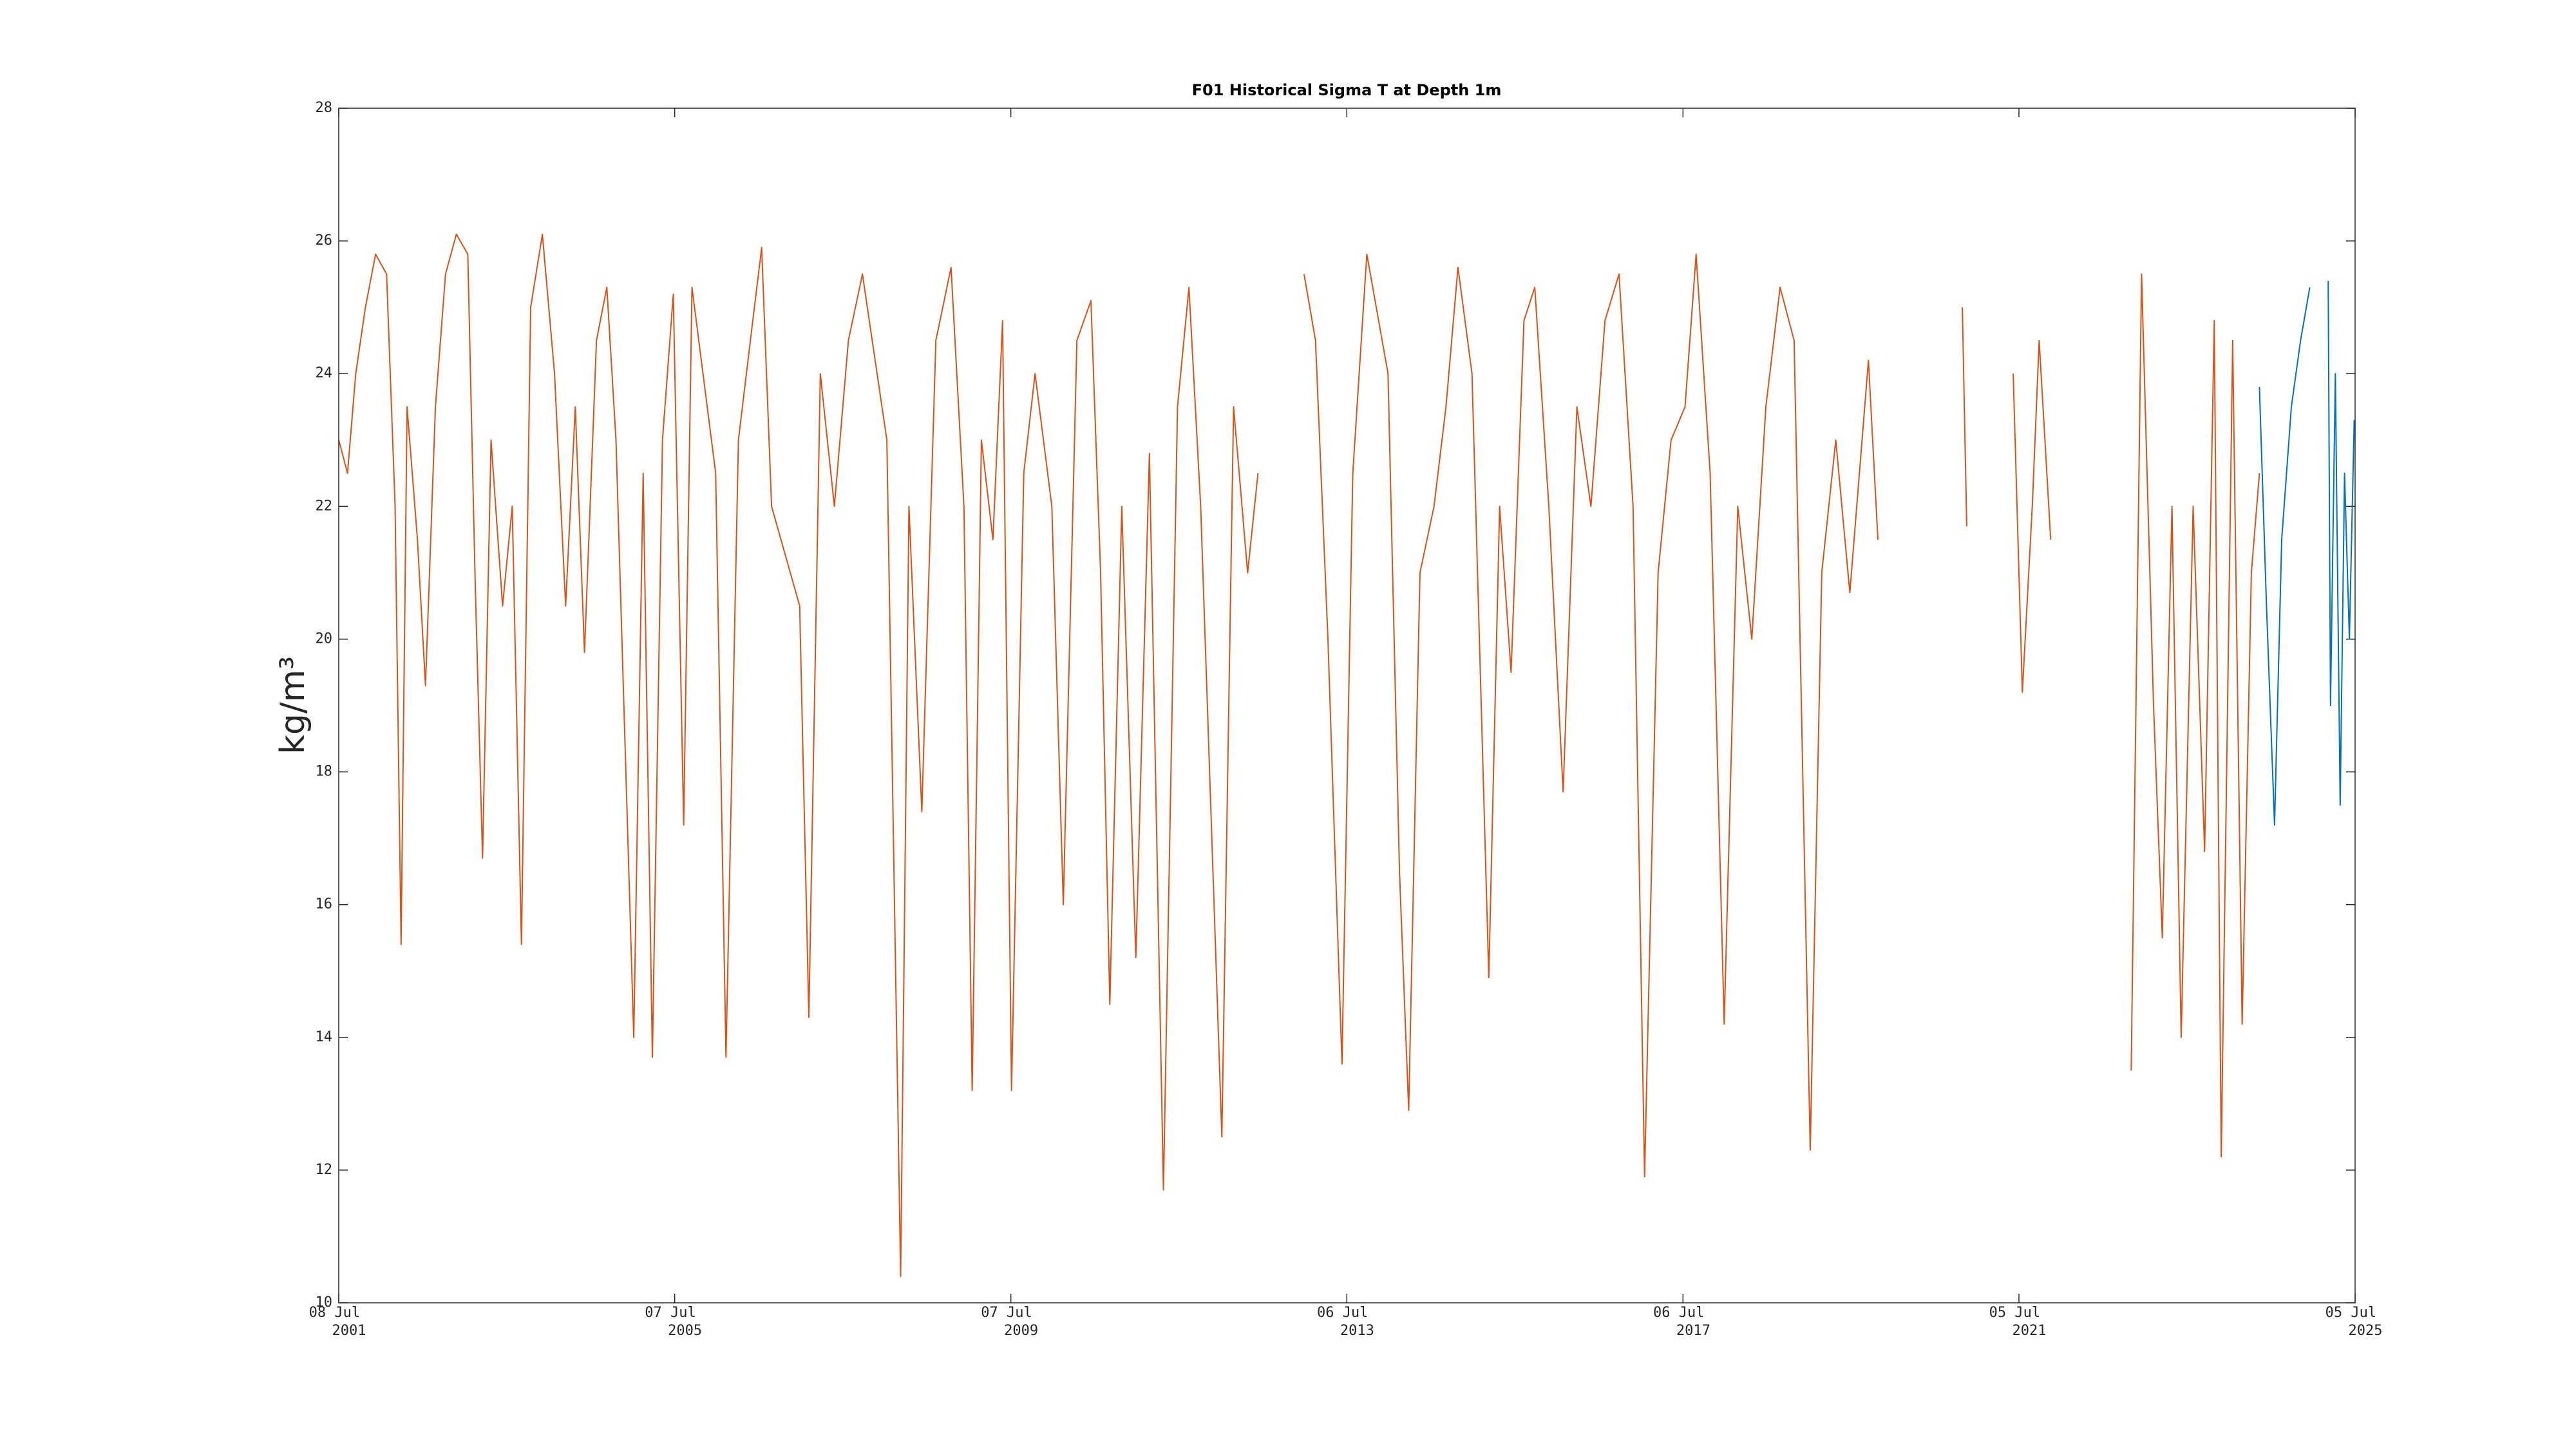 Image resolution: width=2576 pixels, height=1449 pixels. I want to click on x-tick-label: 07 Jul 2009, so click(1011, 1322).